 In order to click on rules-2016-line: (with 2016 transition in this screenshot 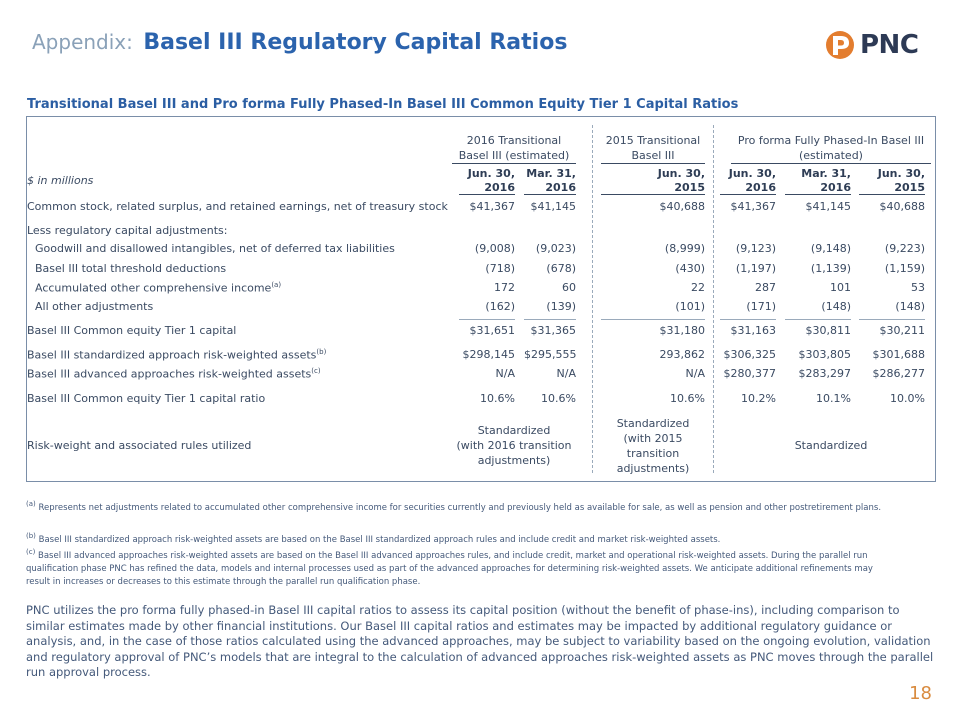, I will do `click(514, 445)`.